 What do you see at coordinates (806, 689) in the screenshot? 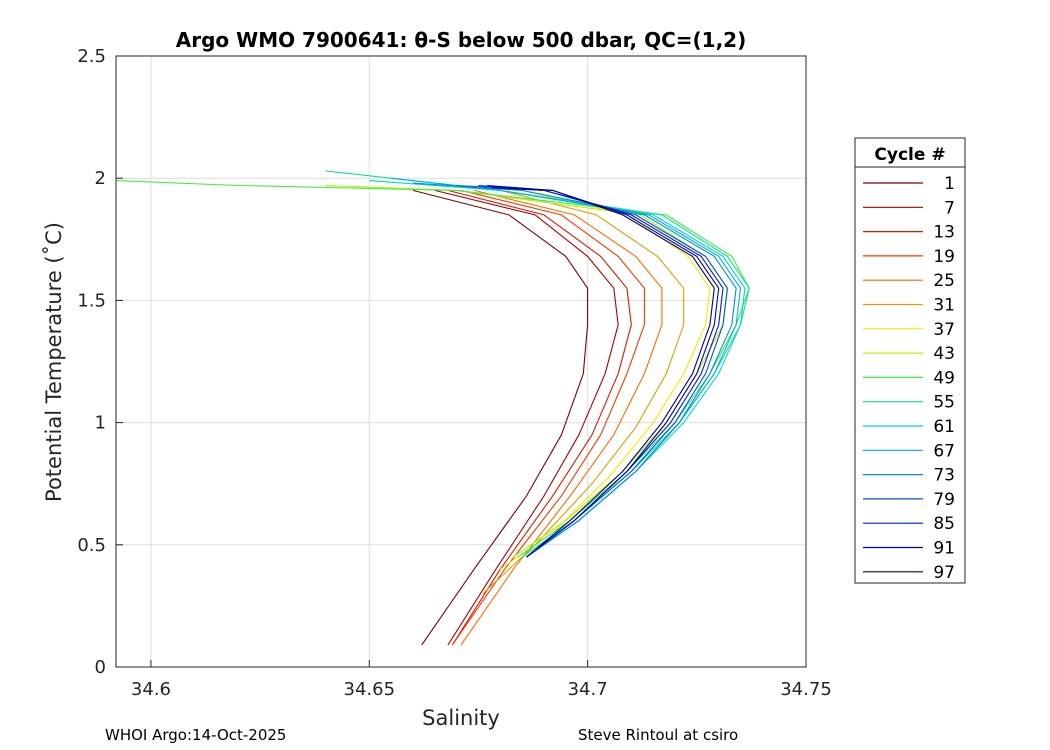
I see `x-tick-label: 34.75` at bounding box center [806, 689].